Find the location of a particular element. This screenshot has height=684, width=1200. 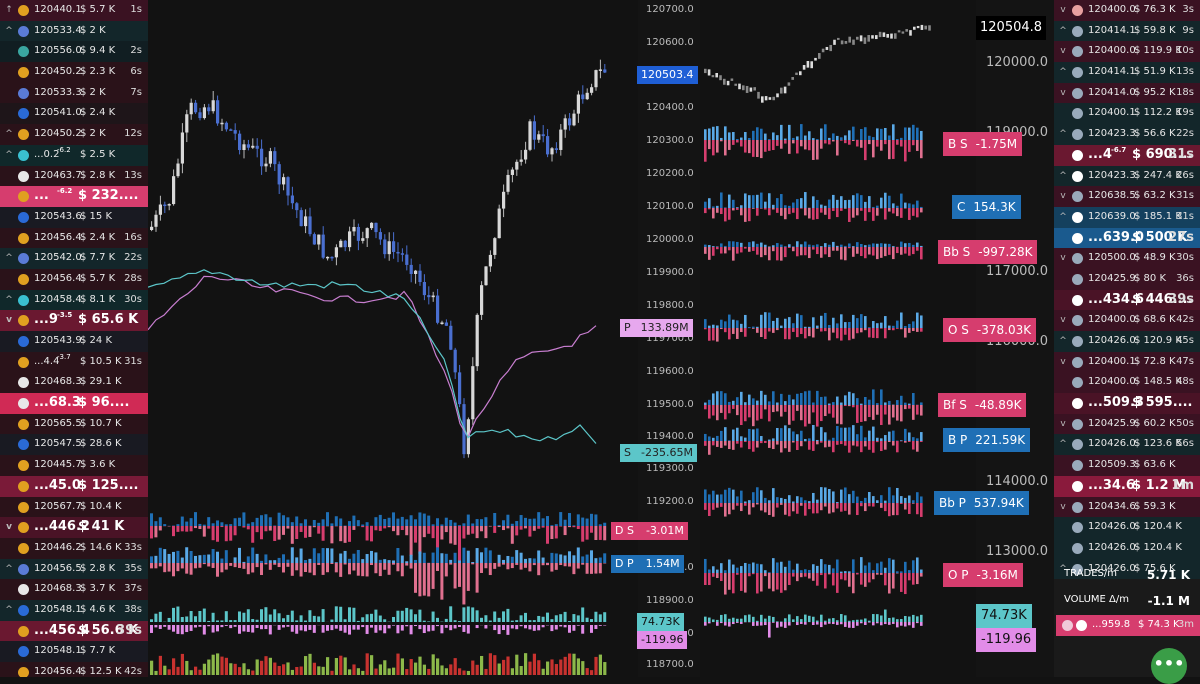

mini-candle is located at coordinates (808, 64).